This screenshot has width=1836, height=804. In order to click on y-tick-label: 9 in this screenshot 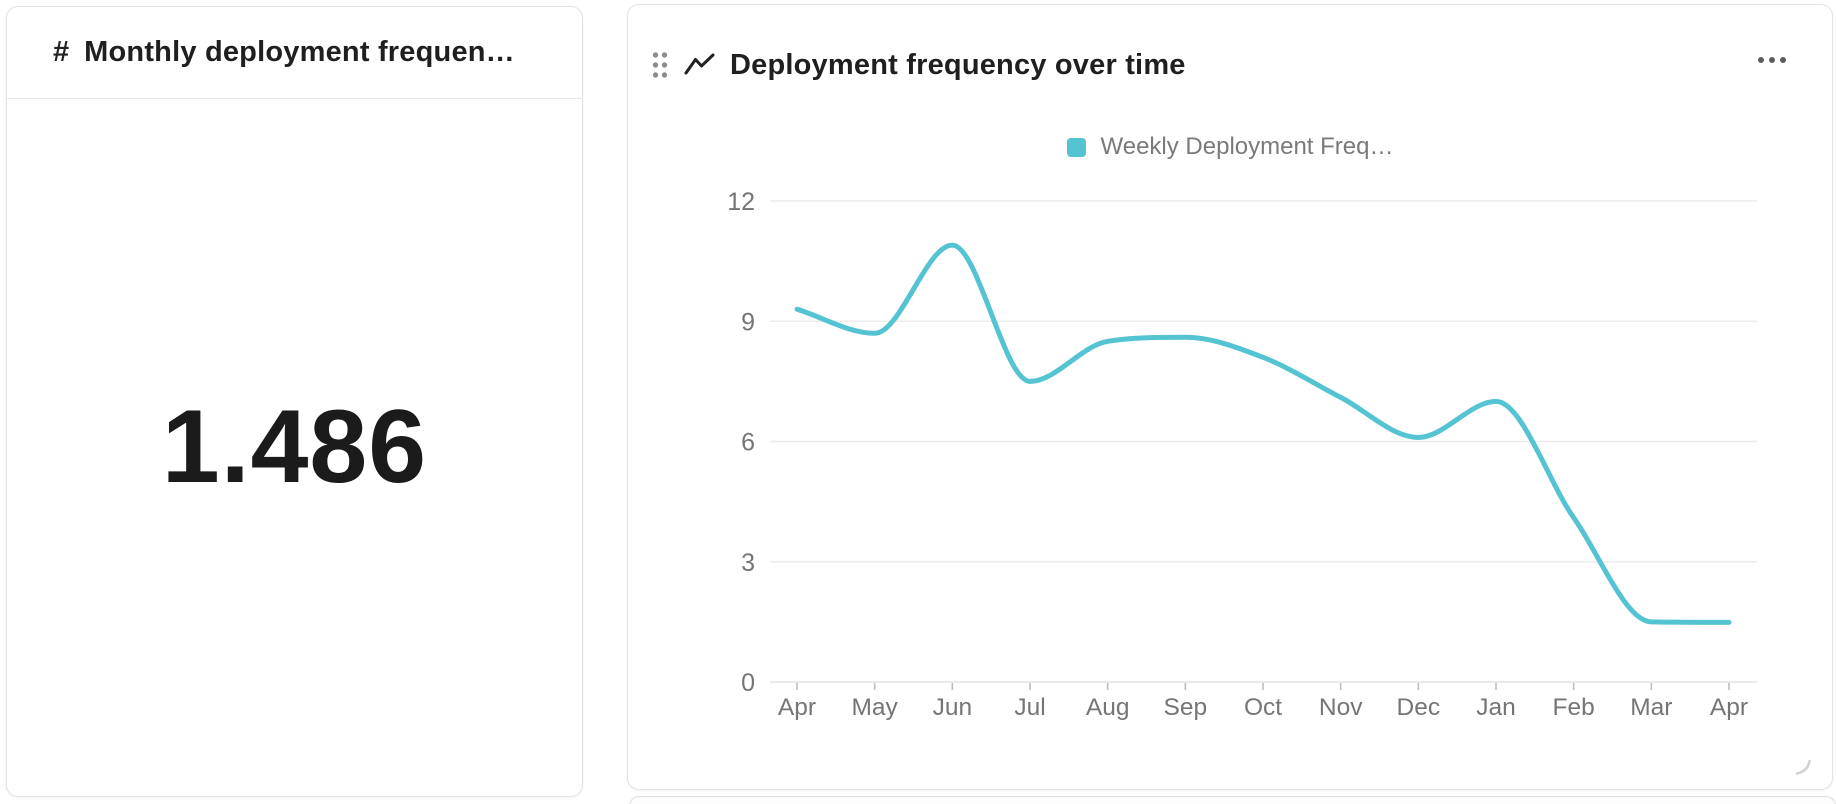, I will do `click(748, 322)`.